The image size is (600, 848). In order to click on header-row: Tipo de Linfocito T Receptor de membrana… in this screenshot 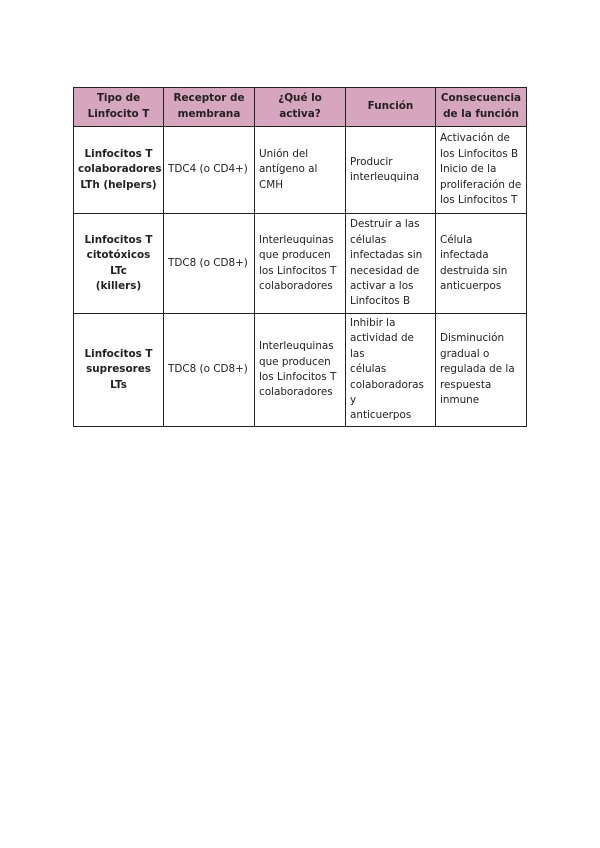, I will do `click(300, 107)`.